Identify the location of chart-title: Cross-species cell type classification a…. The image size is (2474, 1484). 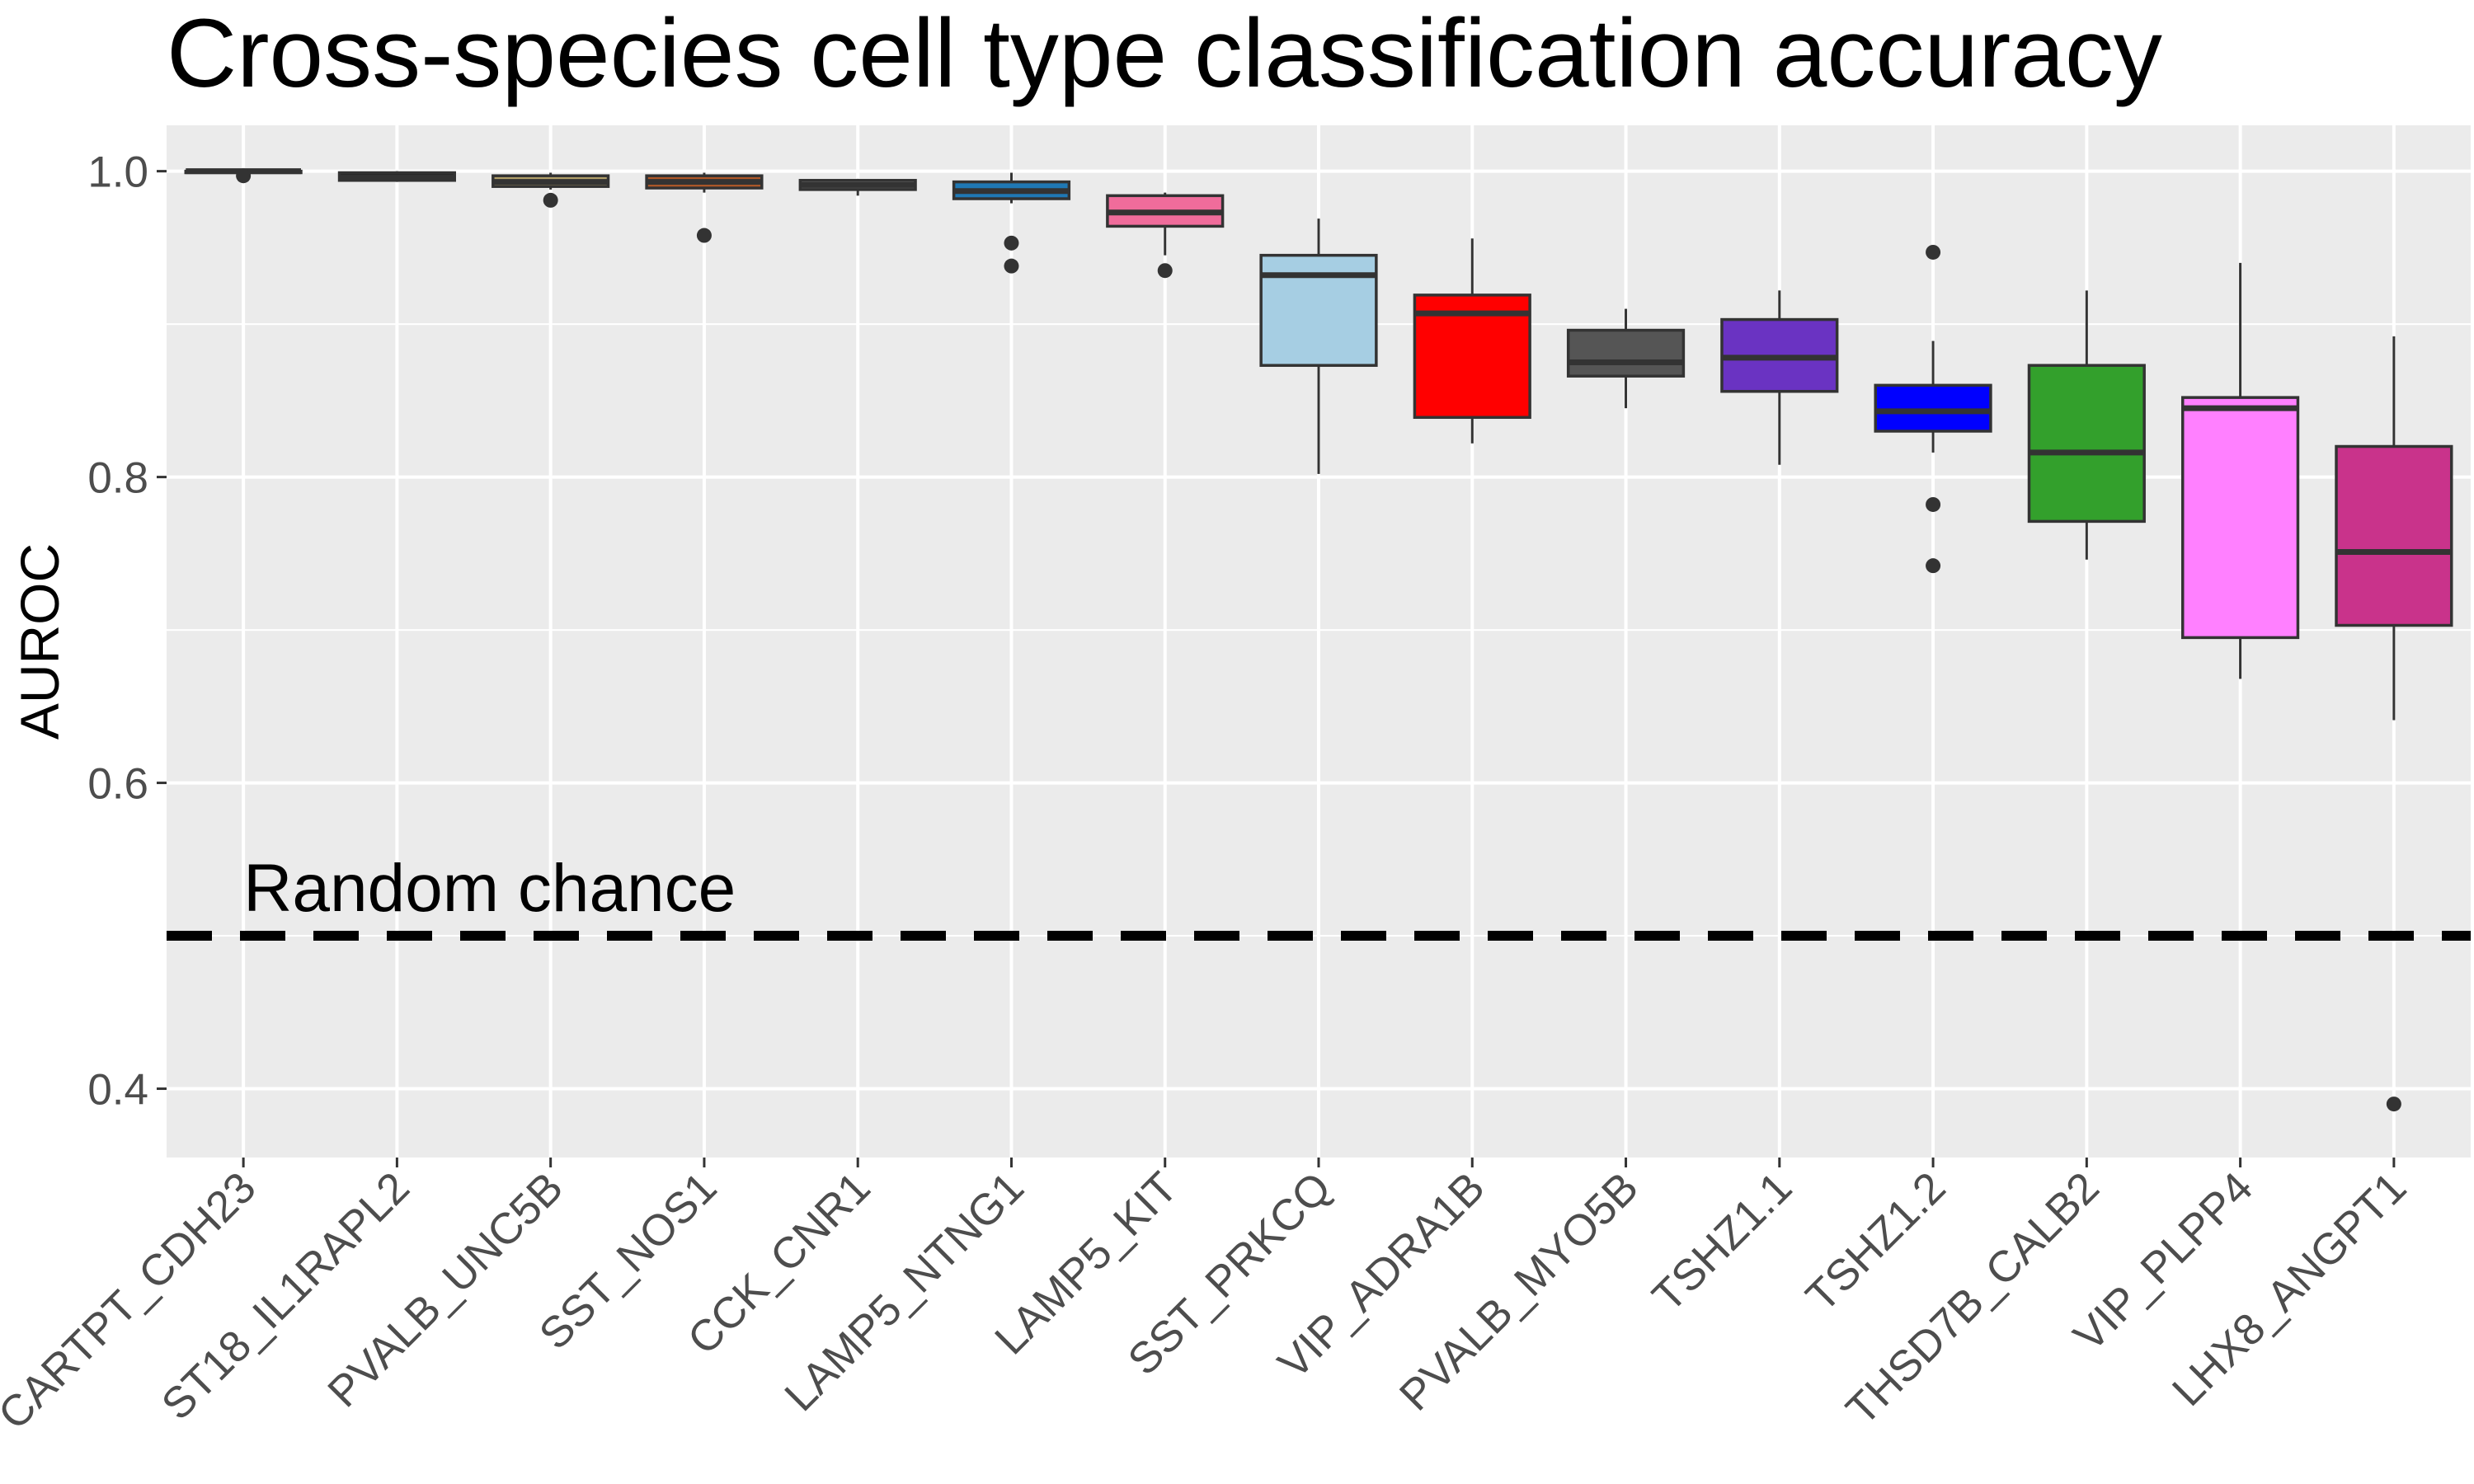
(1164, 54).